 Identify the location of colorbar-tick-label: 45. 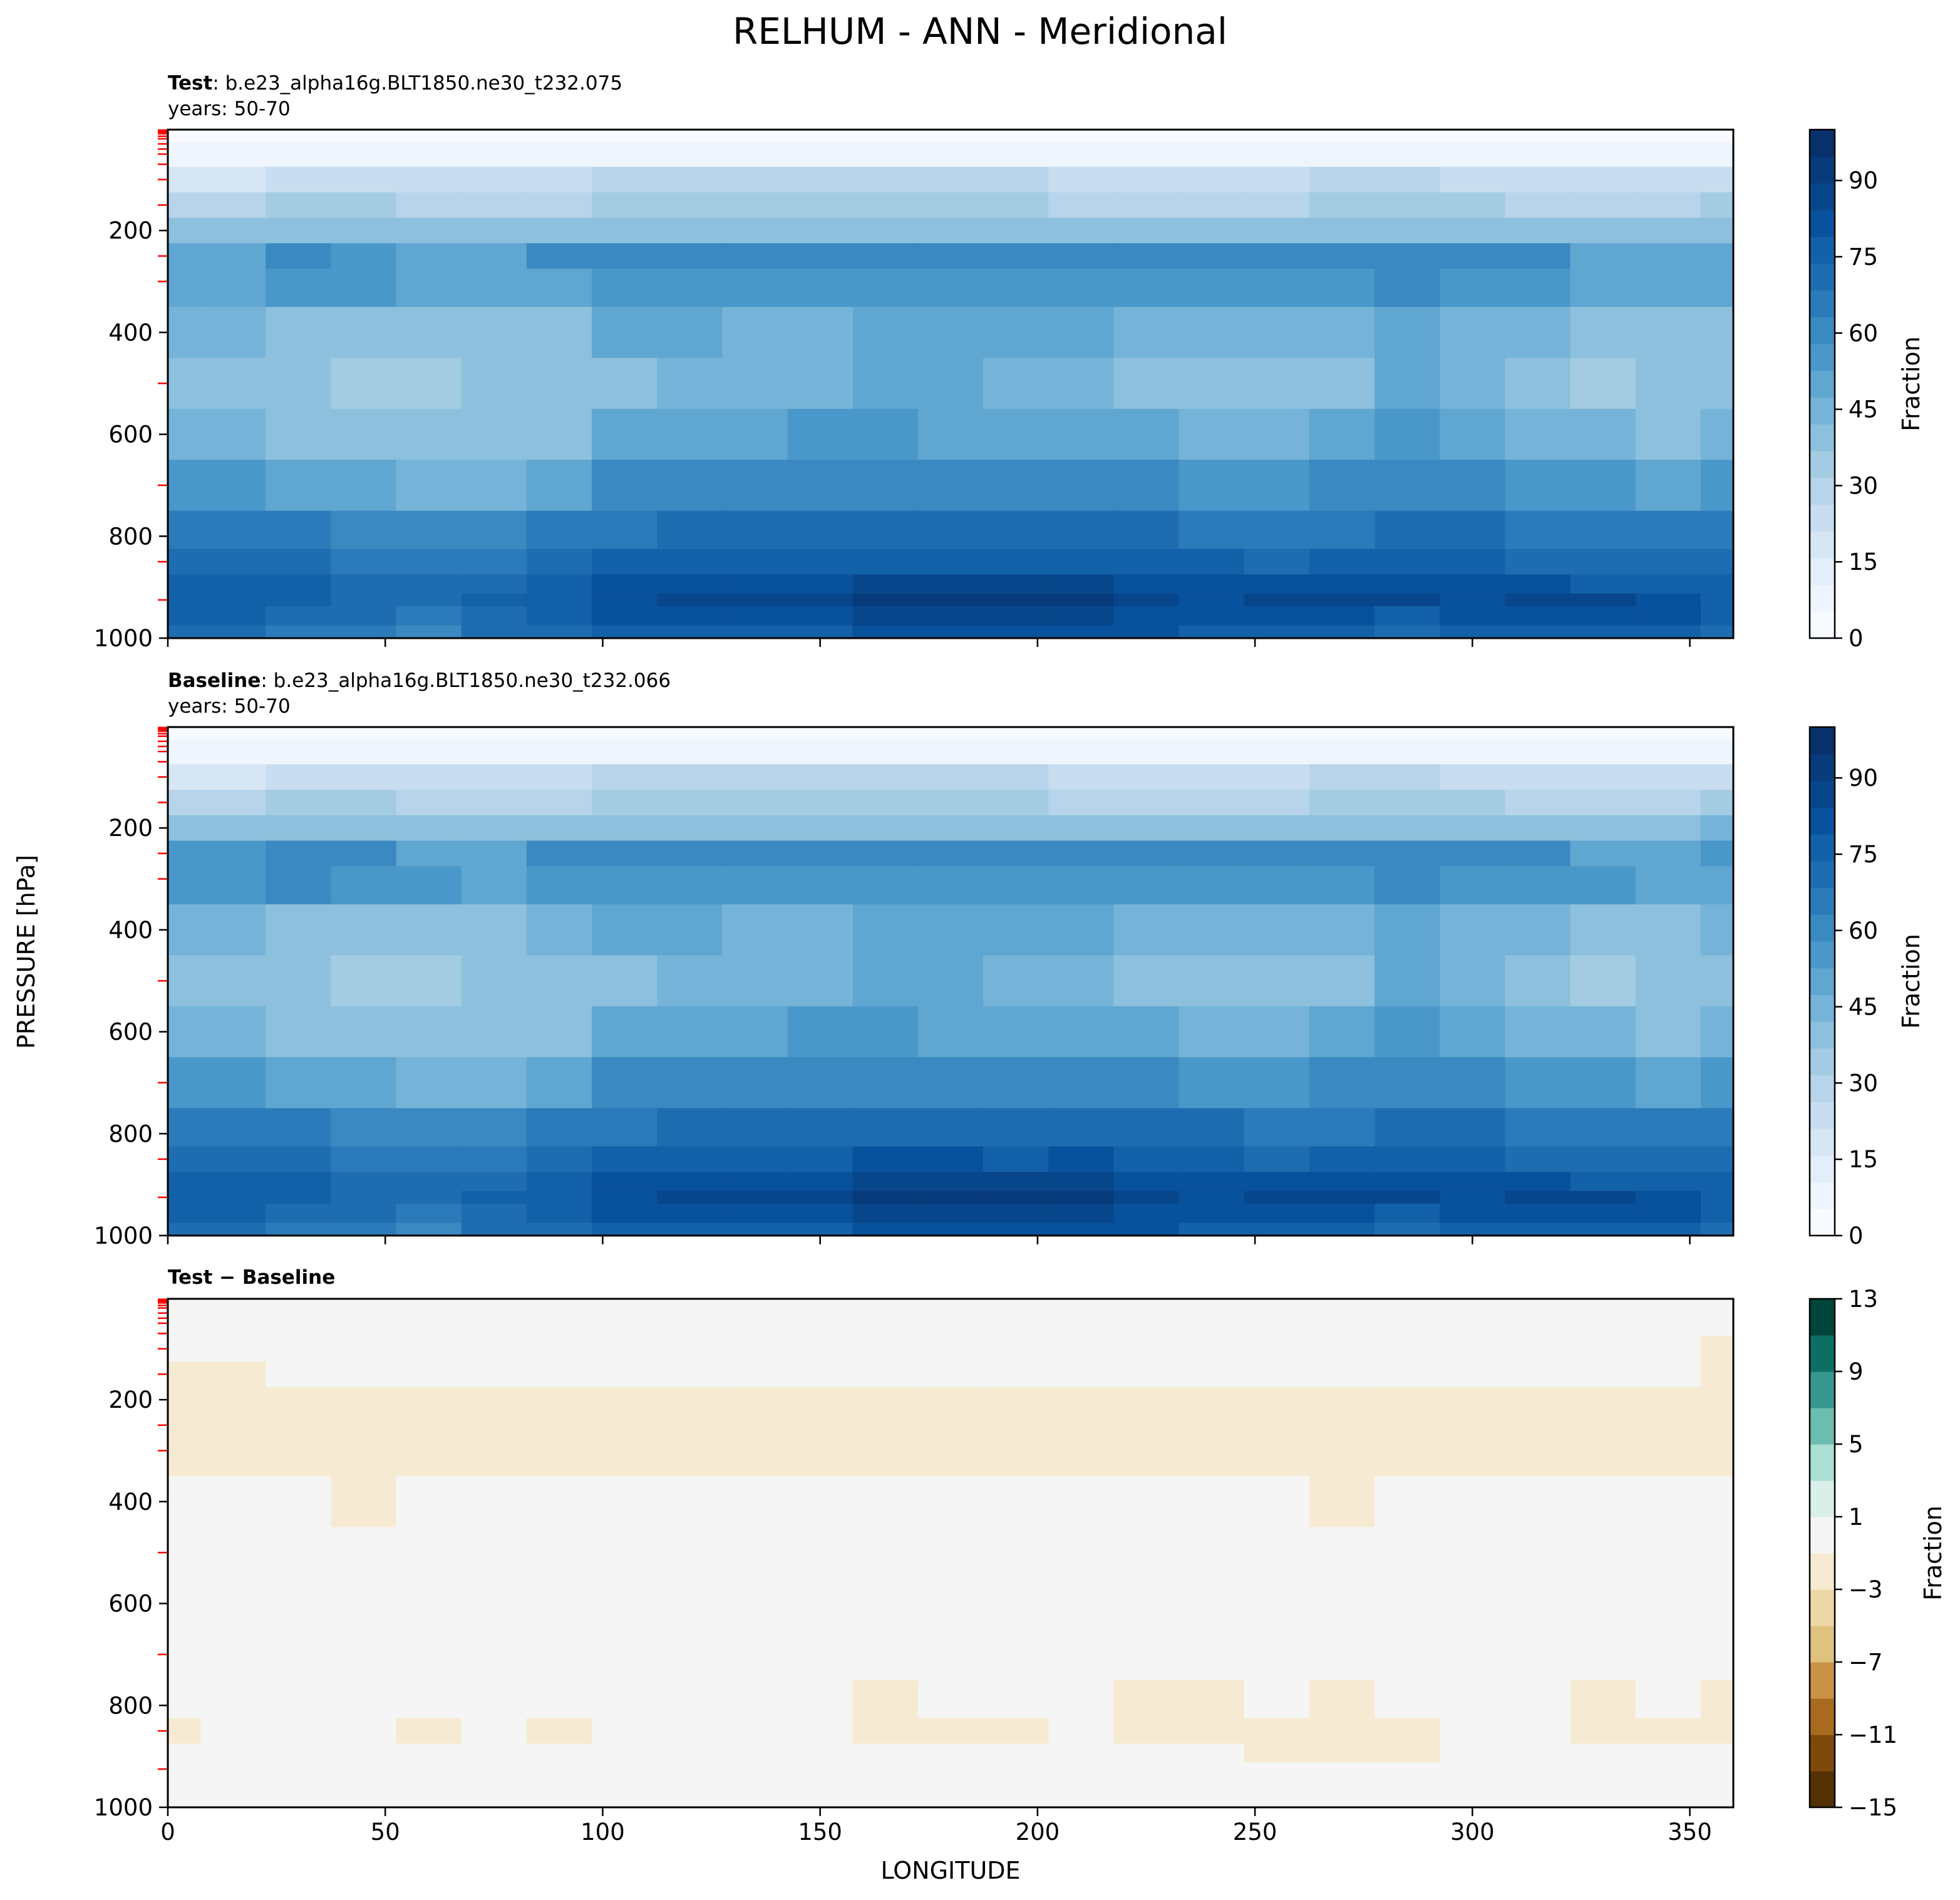
(1863, 1007).